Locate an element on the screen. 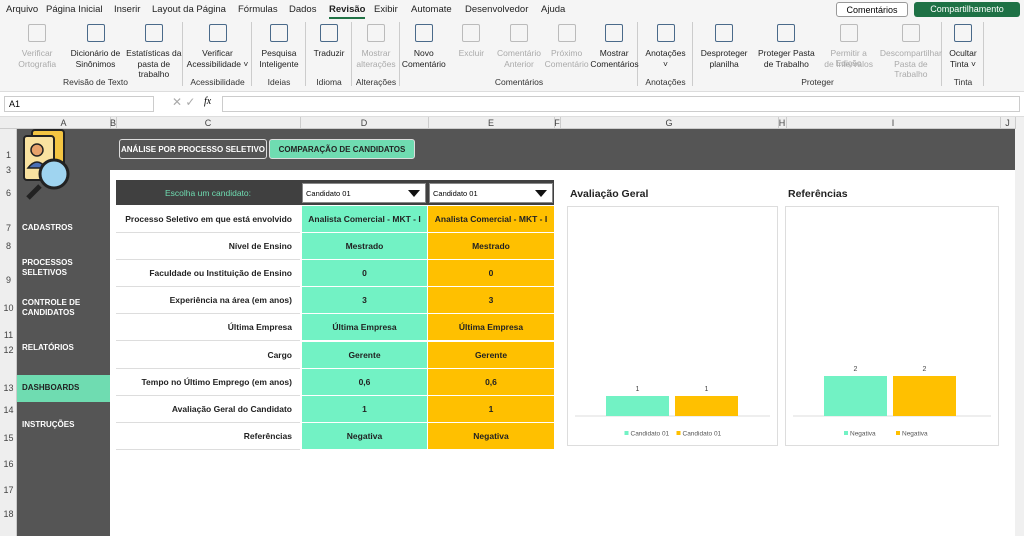 This screenshot has width=1024, height=536. scrollbar is located at coordinates (1019, 326).